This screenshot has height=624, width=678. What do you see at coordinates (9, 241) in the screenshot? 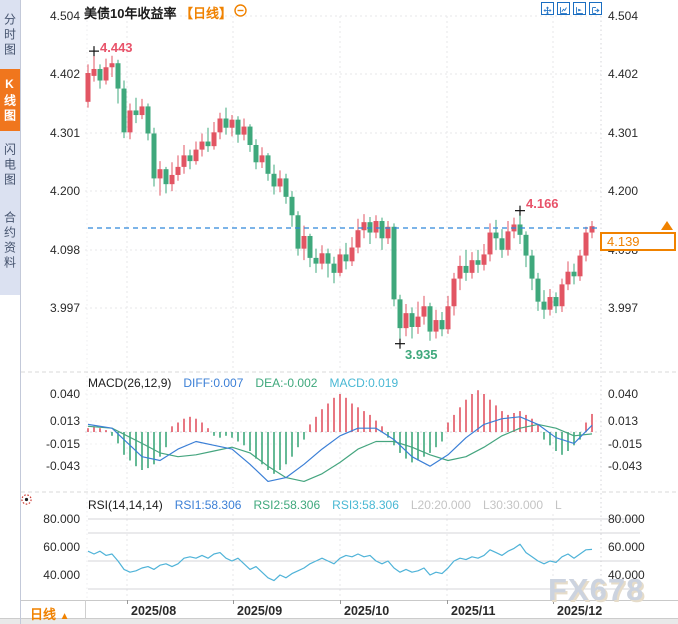
I see `sidebar-tab-4: 合约资料` at bounding box center [9, 241].